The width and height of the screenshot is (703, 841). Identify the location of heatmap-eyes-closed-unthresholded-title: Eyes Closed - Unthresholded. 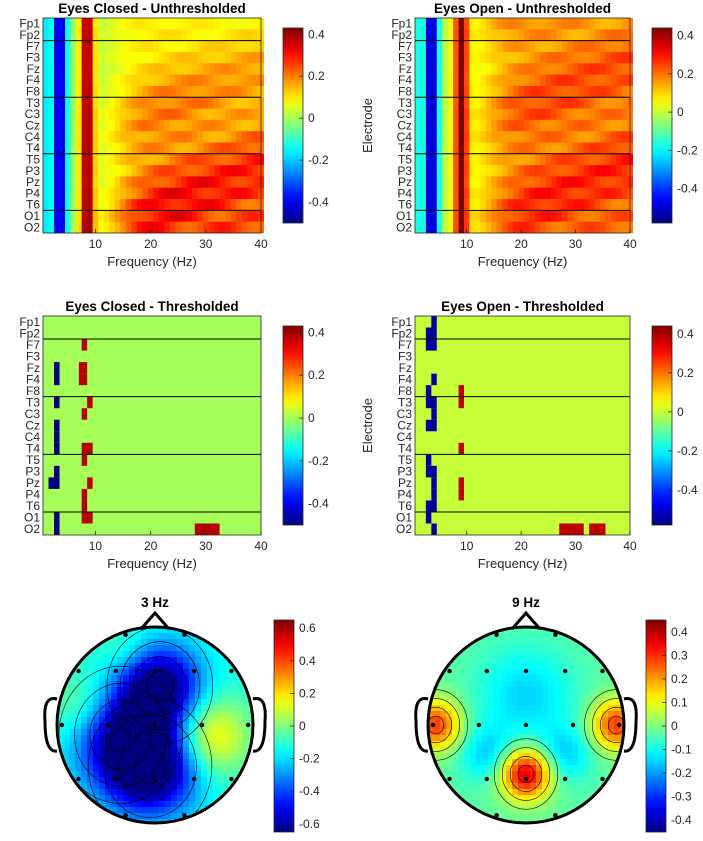
(152, 8).